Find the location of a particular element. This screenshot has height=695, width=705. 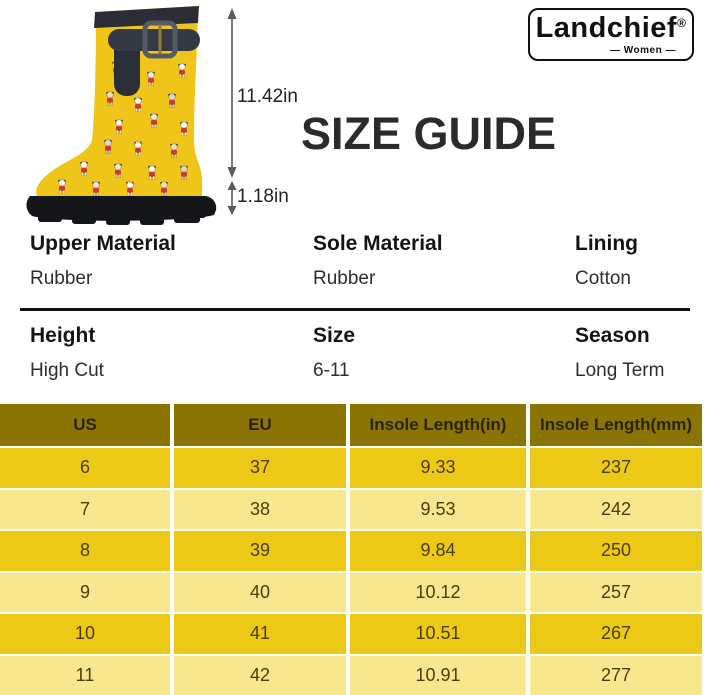

table-cell-mm: 237 is located at coordinates (616, 468).